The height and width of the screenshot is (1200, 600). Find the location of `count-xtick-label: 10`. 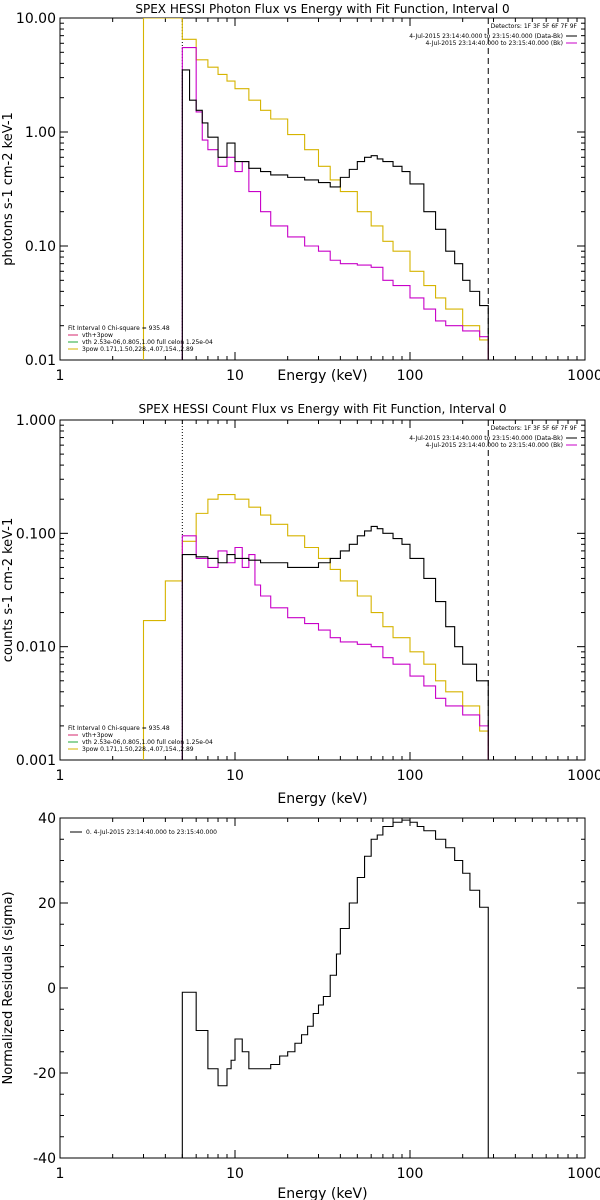

count-xtick-label: 10 is located at coordinates (235, 776).